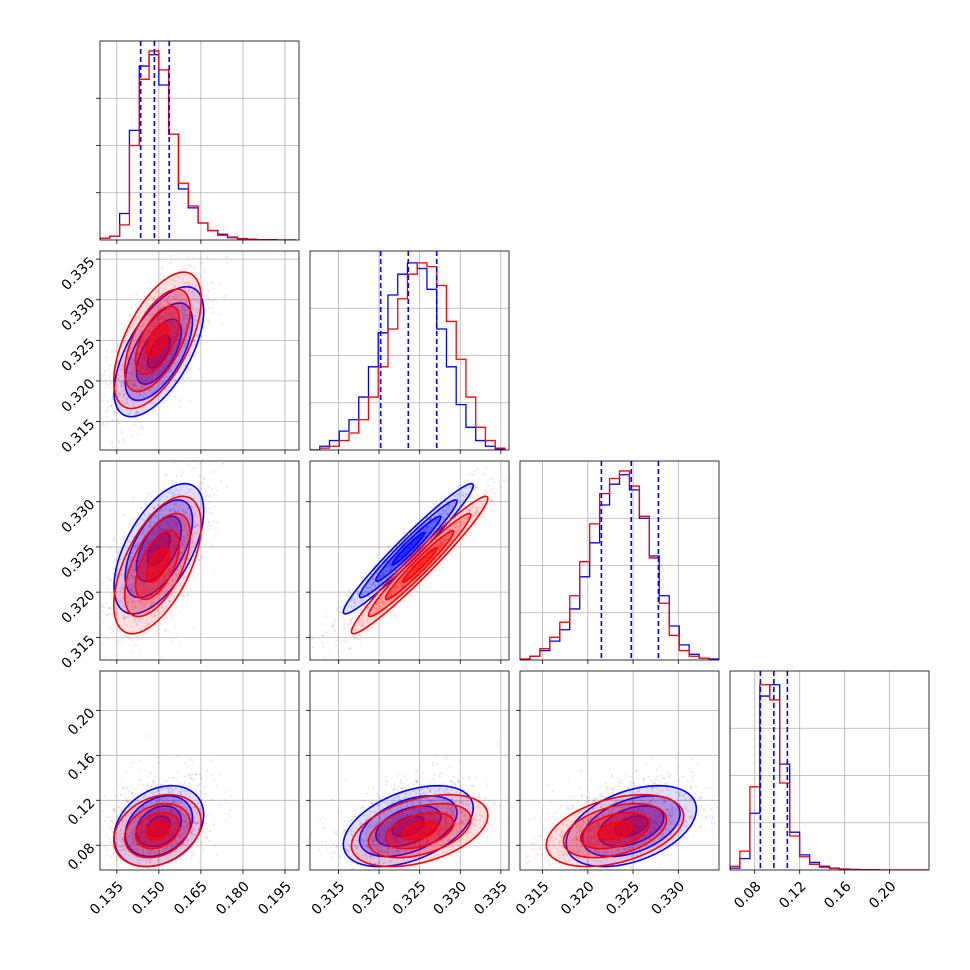 This screenshot has height=970, width=970. Describe the element at coordinates (882, 895) in the screenshot. I see `x-tick-label: 0.20` at that location.